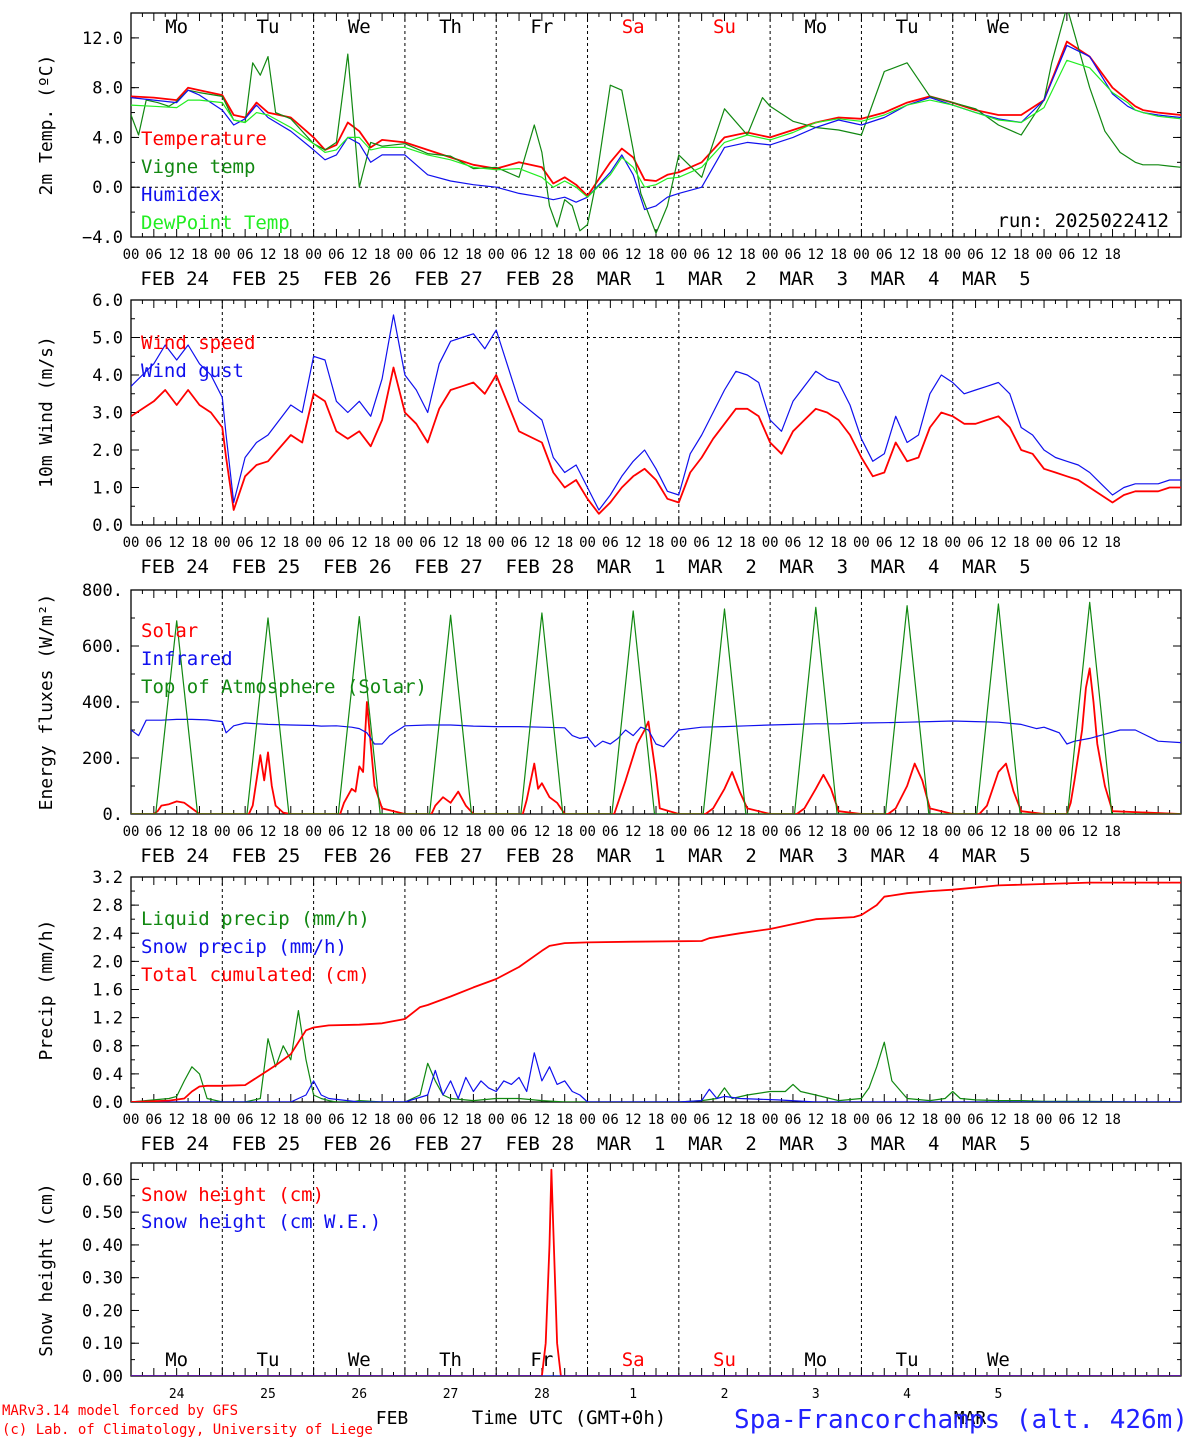  Describe the element at coordinates (107, 89) in the screenshot. I see `y-tick-label: 8.0` at that location.